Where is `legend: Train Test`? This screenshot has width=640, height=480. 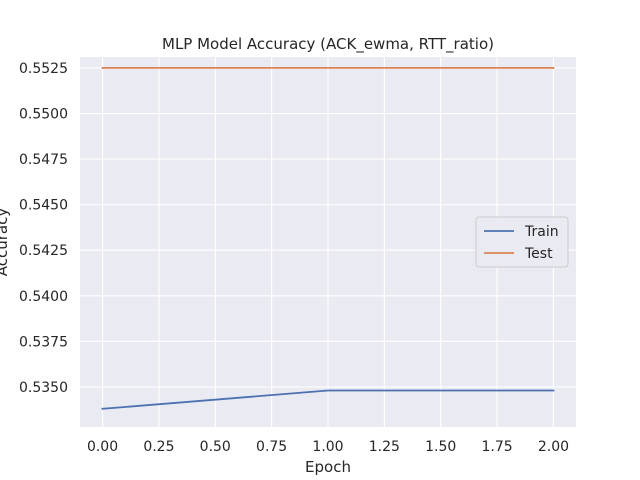 legend: Train Test is located at coordinates (522, 242).